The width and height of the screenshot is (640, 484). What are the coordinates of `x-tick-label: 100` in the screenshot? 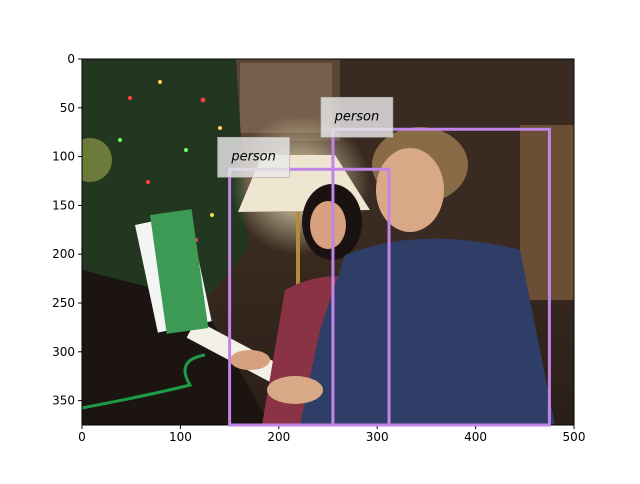 It's located at (180, 437).